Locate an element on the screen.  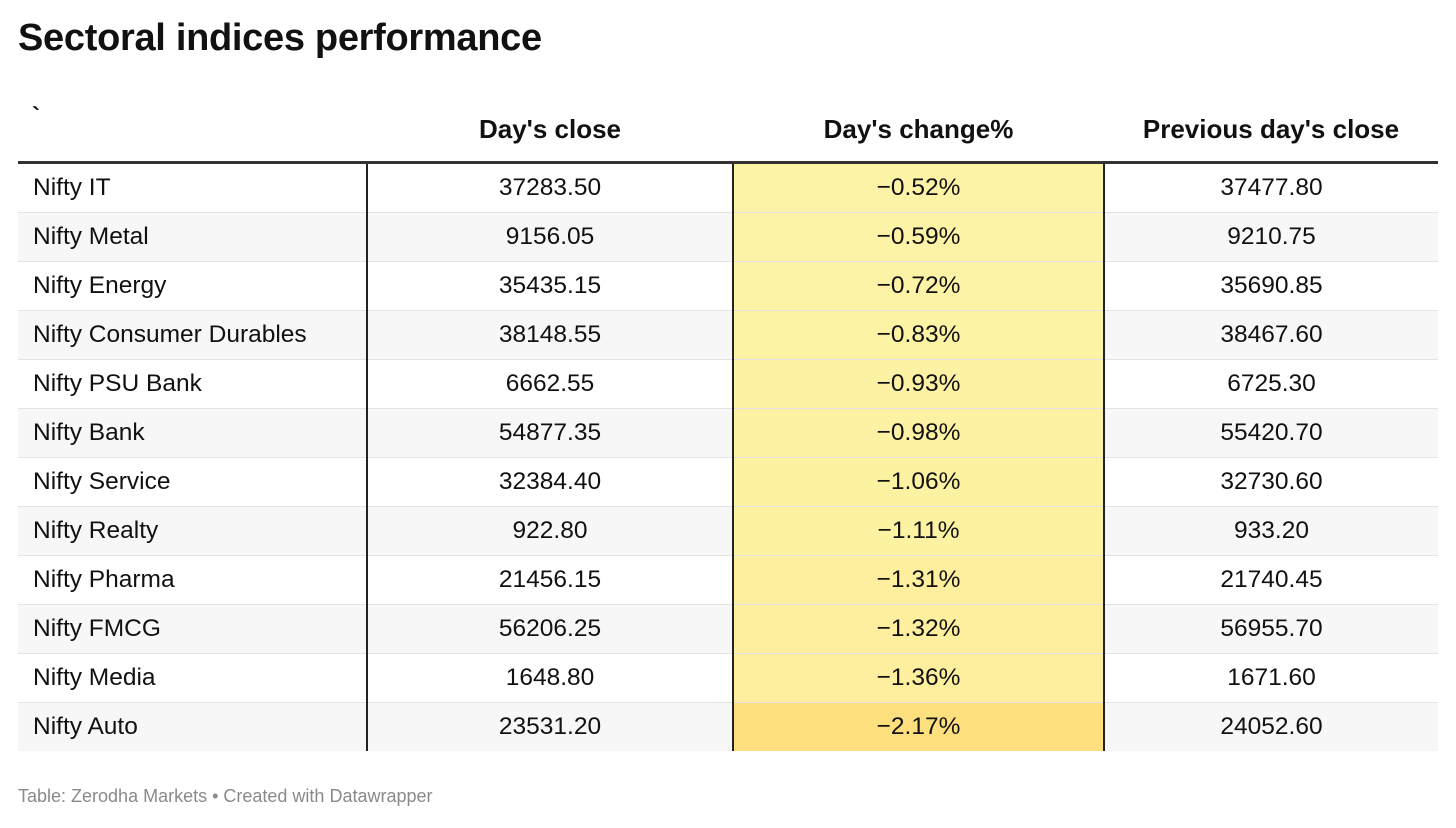
previous-close-cell: 38467.60 is located at coordinates (1271, 335).